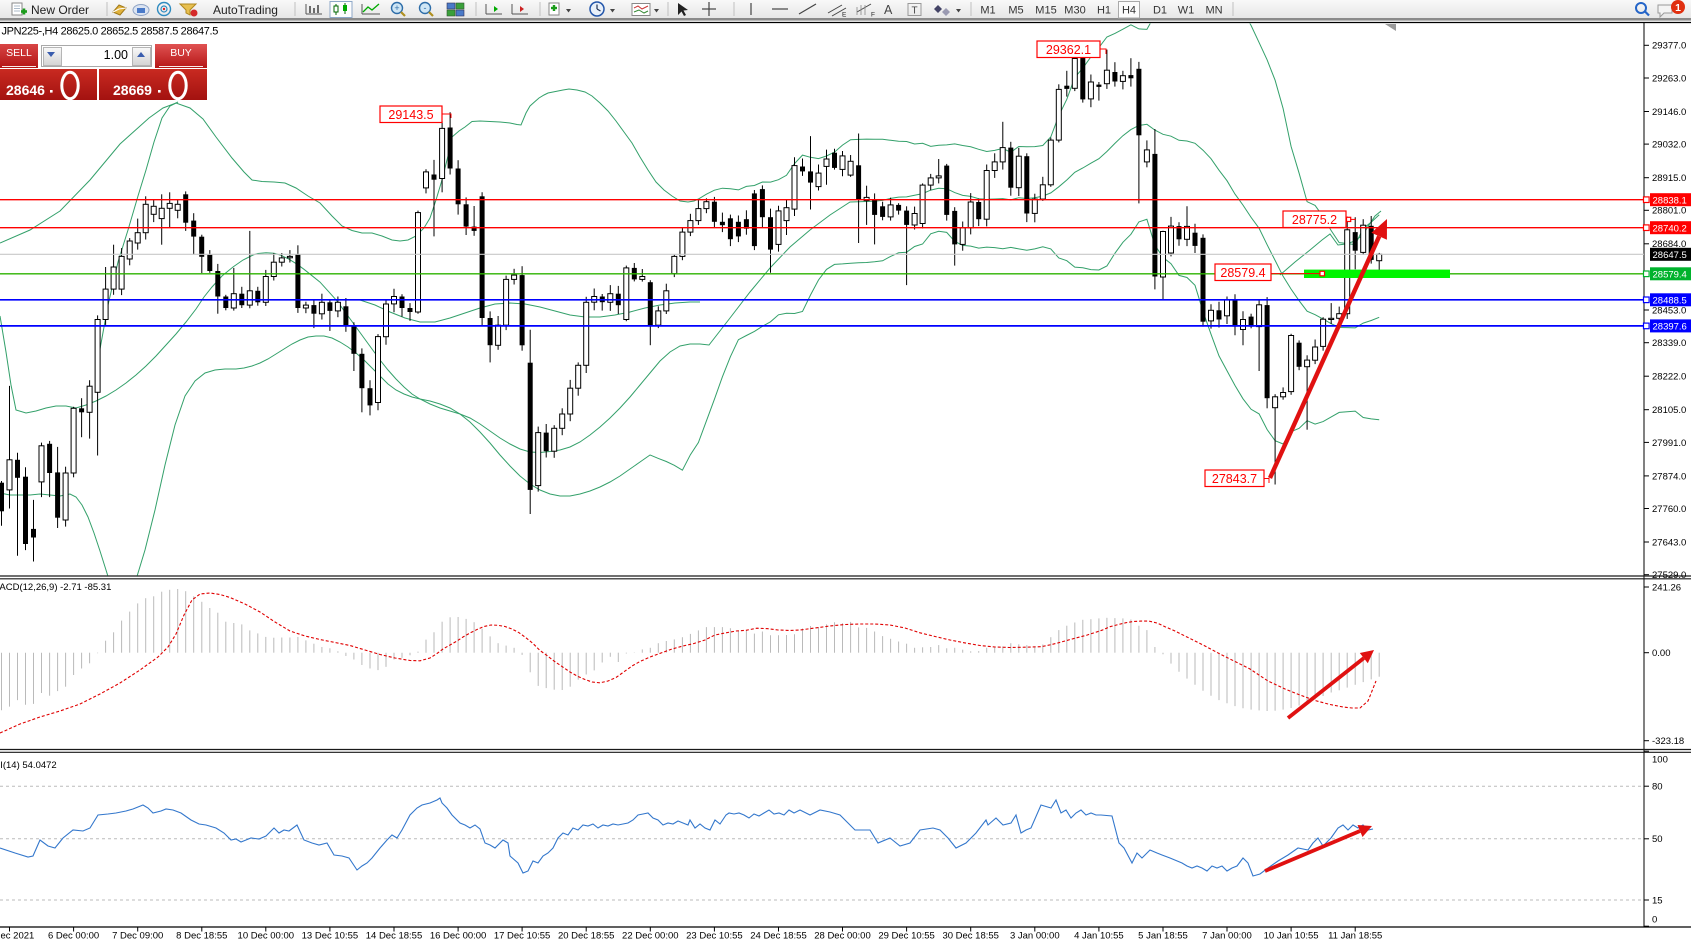 This screenshot has width=1691, height=940. Describe the element at coordinates (970, 935) in the screenshot. I see `svg-text: 30 Dec 18:55` at that location.